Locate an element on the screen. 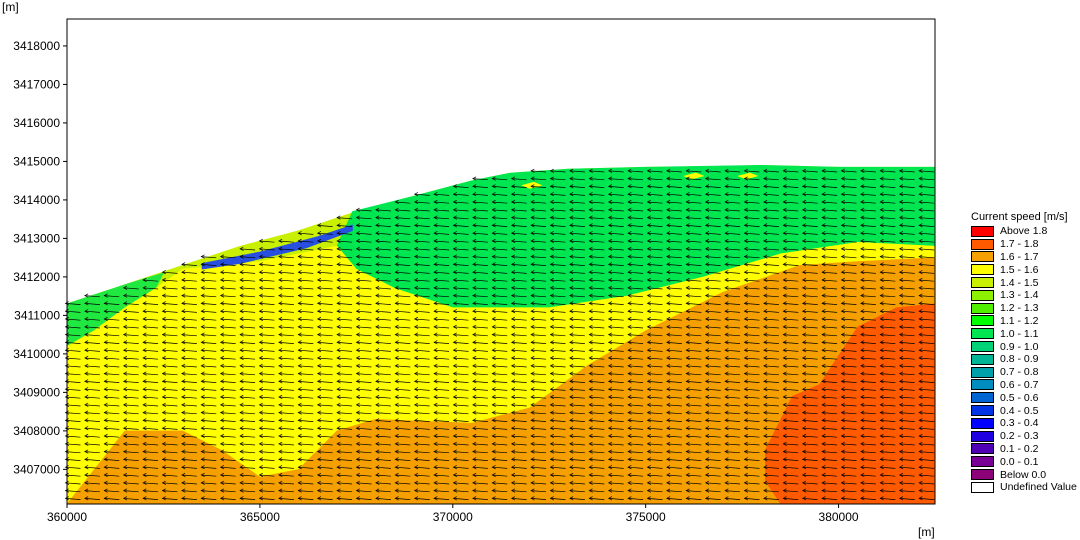 This screenshot has height=540, width=1080. y-tick-label: 3410000 is located at coordinates (36, 354).